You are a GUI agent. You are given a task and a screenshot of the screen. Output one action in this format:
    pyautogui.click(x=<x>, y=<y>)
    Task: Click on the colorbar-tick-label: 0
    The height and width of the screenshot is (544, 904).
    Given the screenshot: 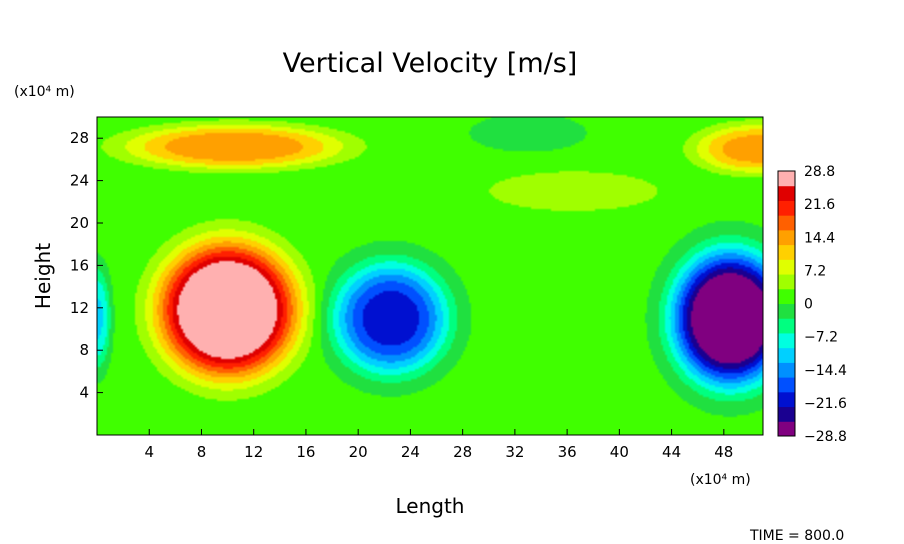 What is the action you would take?
    pyautogui.click(x=808, y=305)
    